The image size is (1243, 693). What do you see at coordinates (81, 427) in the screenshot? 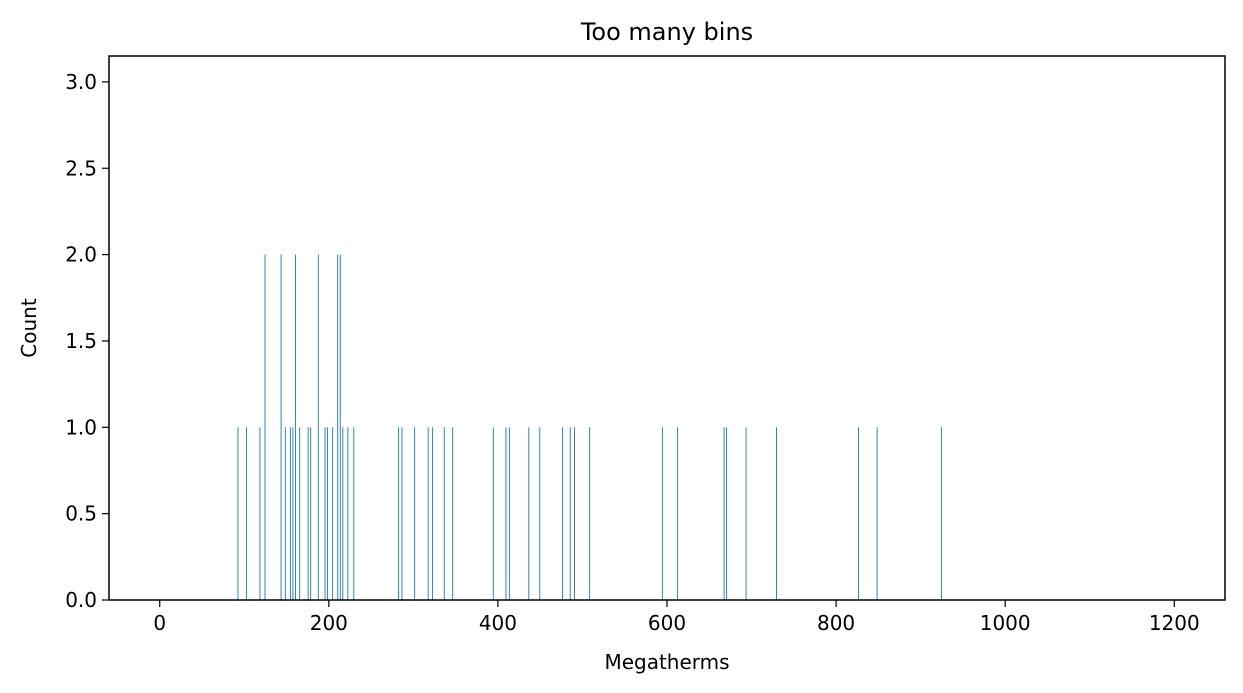
I see `y-tick-label: 1.0` at bounding box center [81, 427].